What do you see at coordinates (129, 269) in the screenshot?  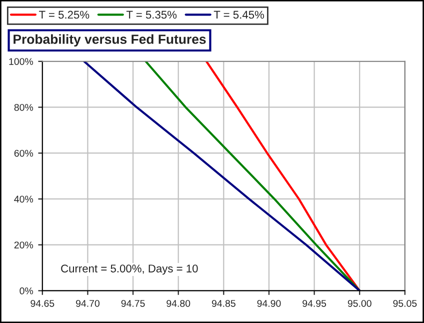 I see `annotation: Current = 5.00%, Days = 10` at bounding box center [129, 269].